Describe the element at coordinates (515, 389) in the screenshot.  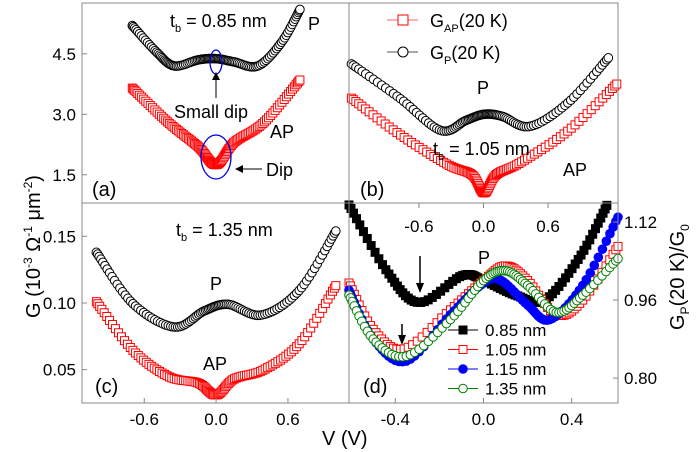
I see `legend-label: 1.35 nm` at that location.